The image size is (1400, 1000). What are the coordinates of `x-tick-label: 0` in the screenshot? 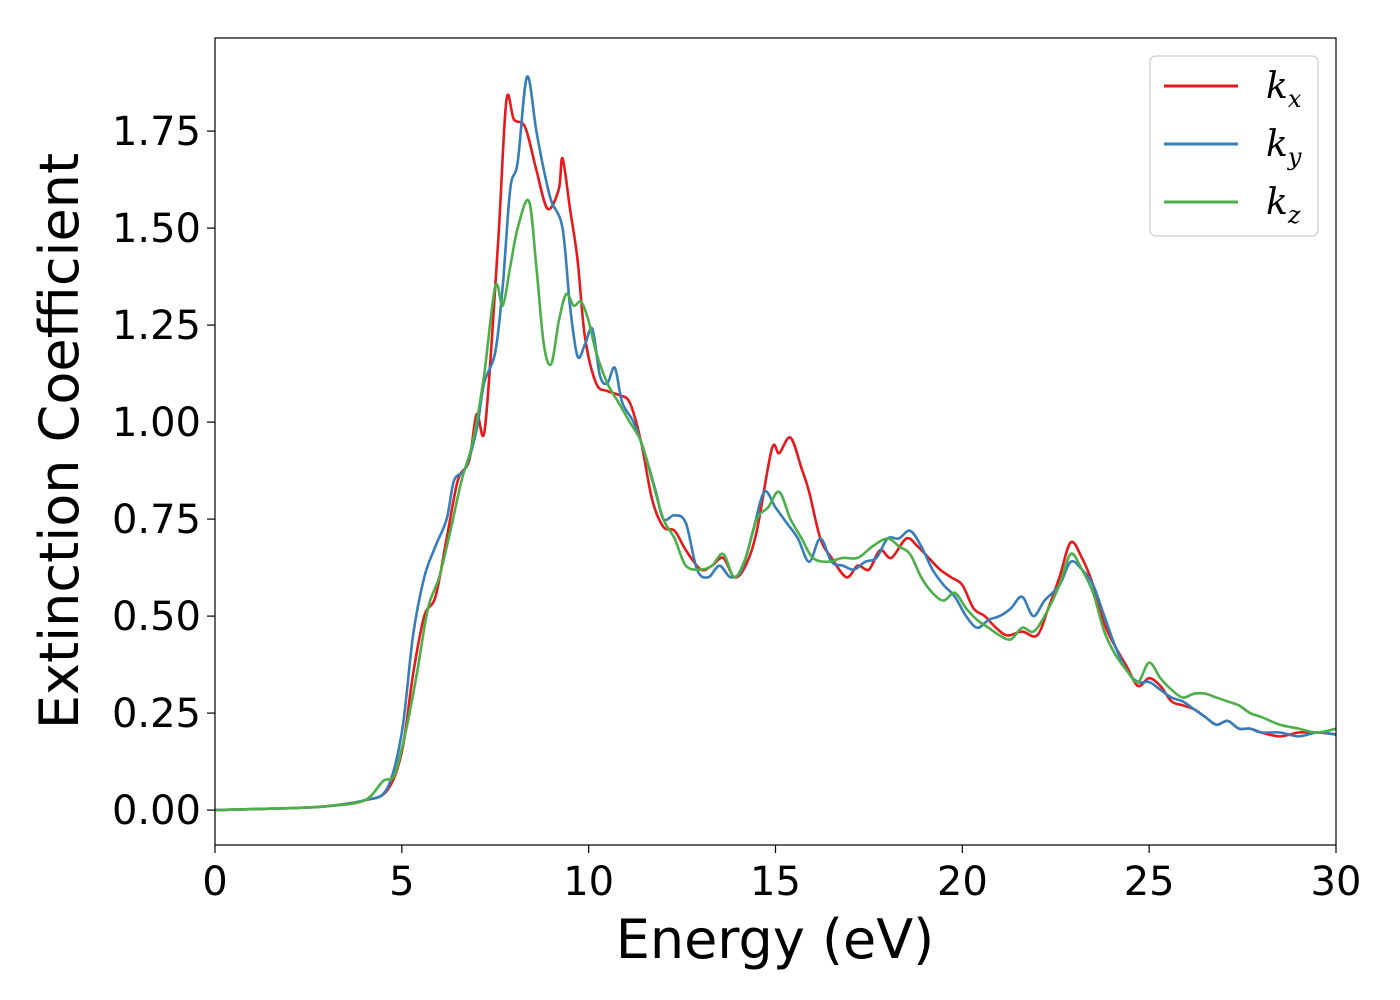 It's located at (214, 882).